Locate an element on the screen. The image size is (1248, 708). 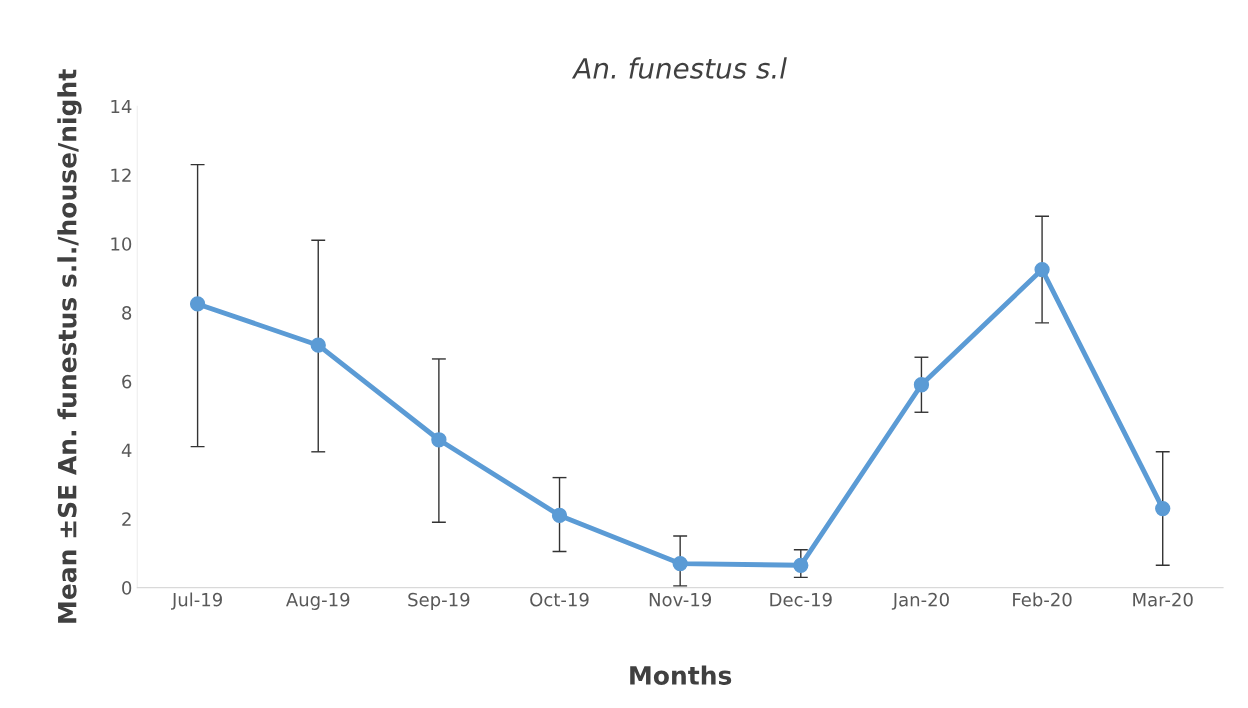
x-tick-label: Sep-19 is located at coordinates (439, 601).